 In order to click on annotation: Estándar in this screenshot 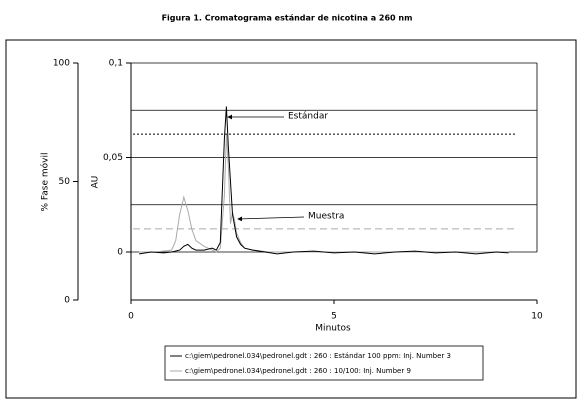, I will do `click(308, 117)`.